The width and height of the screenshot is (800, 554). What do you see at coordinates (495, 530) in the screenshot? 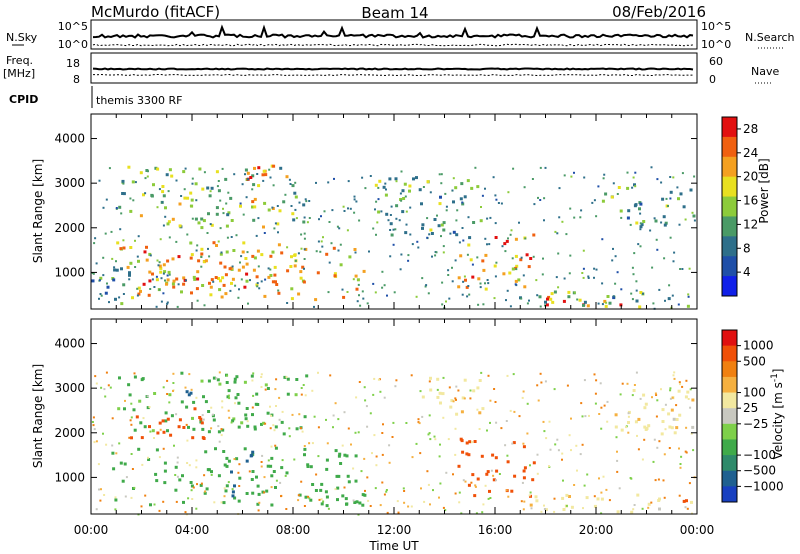
I see `x-tick-label: 16:00` at bounding box center [495, 530].